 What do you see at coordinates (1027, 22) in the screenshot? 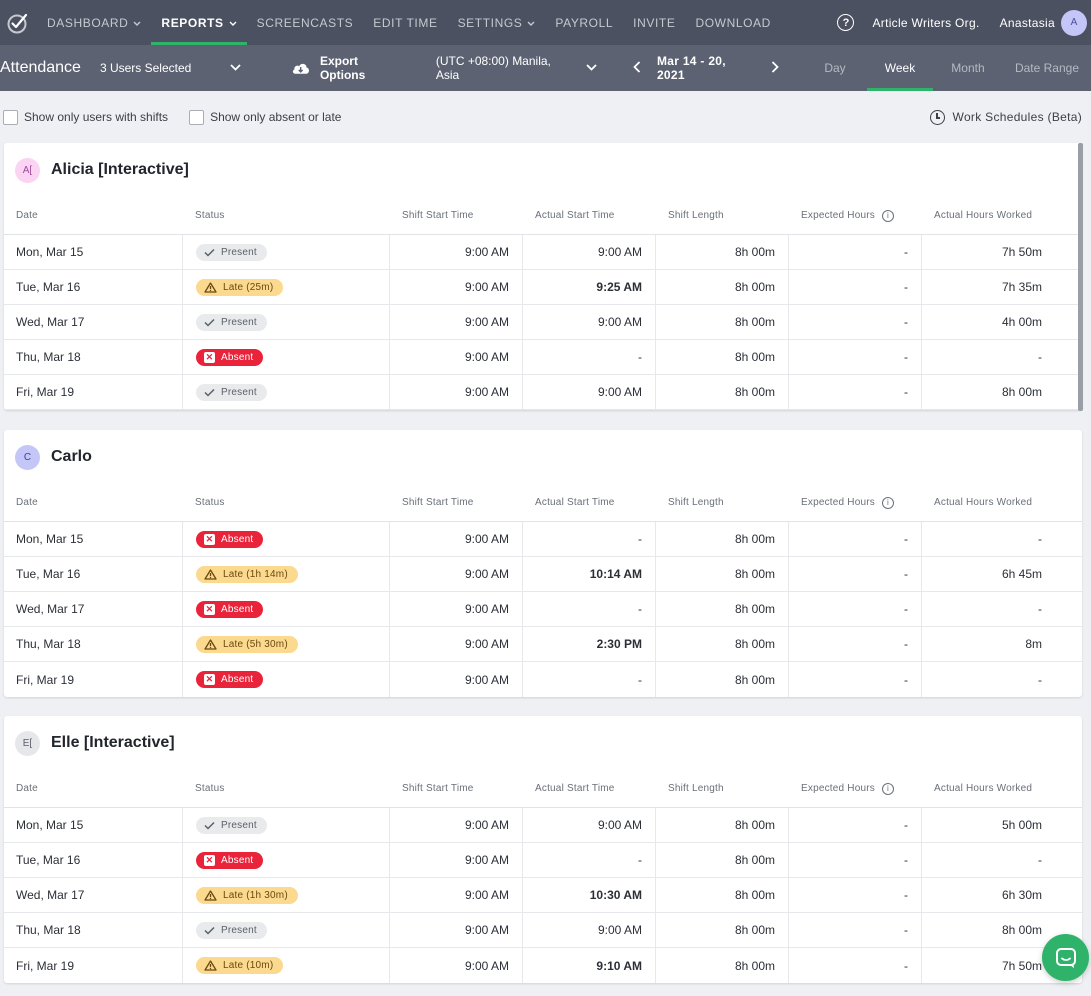
I see `user-name: Anastasia` at bounding box center [1027, 22].